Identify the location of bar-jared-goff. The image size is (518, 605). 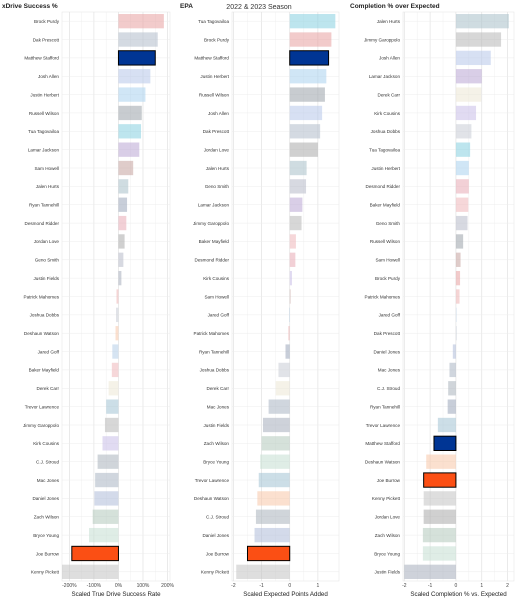
(289, 315).